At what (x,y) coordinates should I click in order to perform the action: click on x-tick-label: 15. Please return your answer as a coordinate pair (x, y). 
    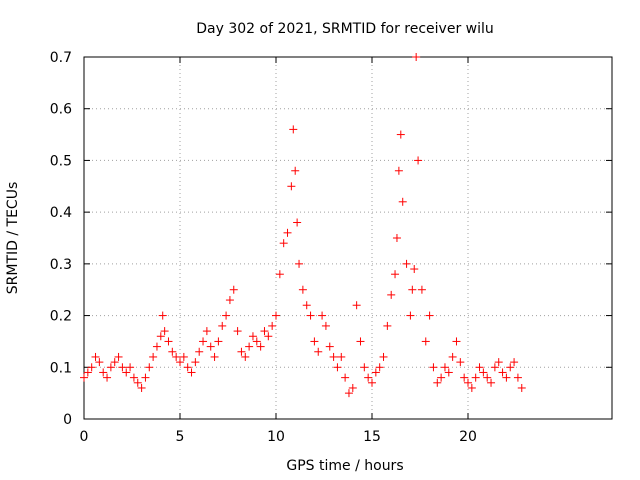
    Looking at the image, I should click on (372, 437).